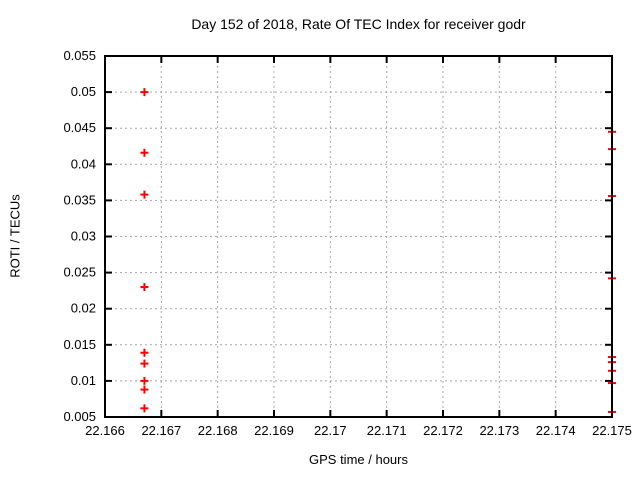 The width and height of the screenshot is (640, 480). What do you see at coordinates (387, 430) in the screenshot?
I see `x-tick-label: 22.171` at bounding box center [387, 430].